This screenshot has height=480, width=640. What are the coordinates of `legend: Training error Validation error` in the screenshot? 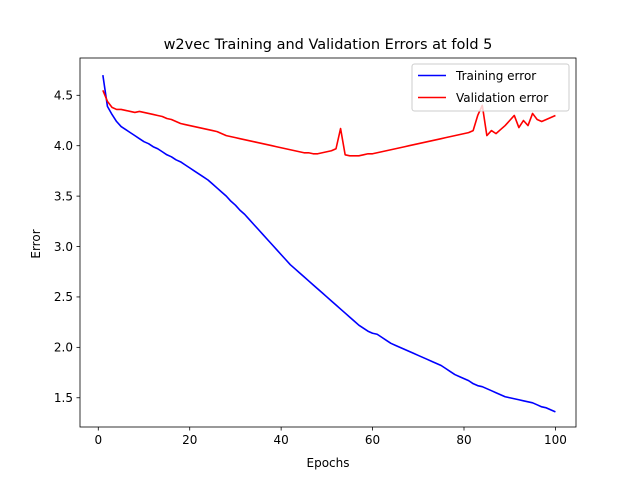 It's located at (490, 87).